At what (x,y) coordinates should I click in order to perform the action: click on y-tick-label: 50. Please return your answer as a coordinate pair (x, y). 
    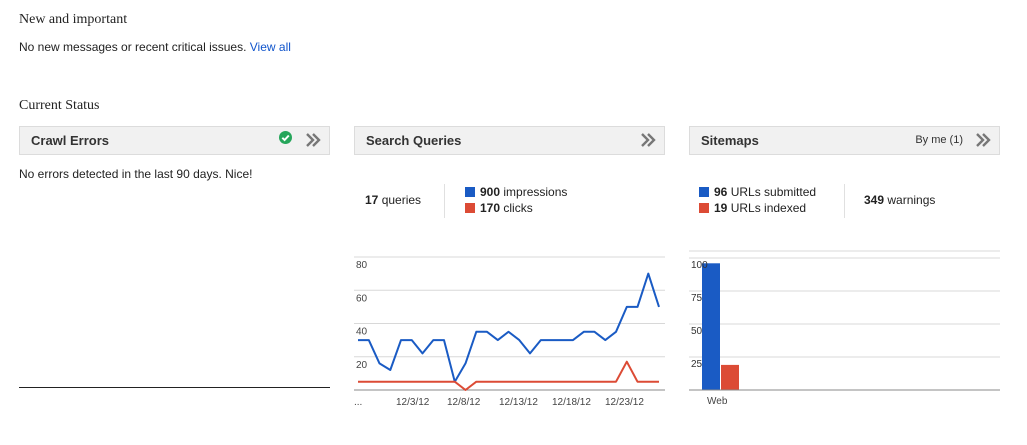
    Looking at the image, I should click on (697, 331).